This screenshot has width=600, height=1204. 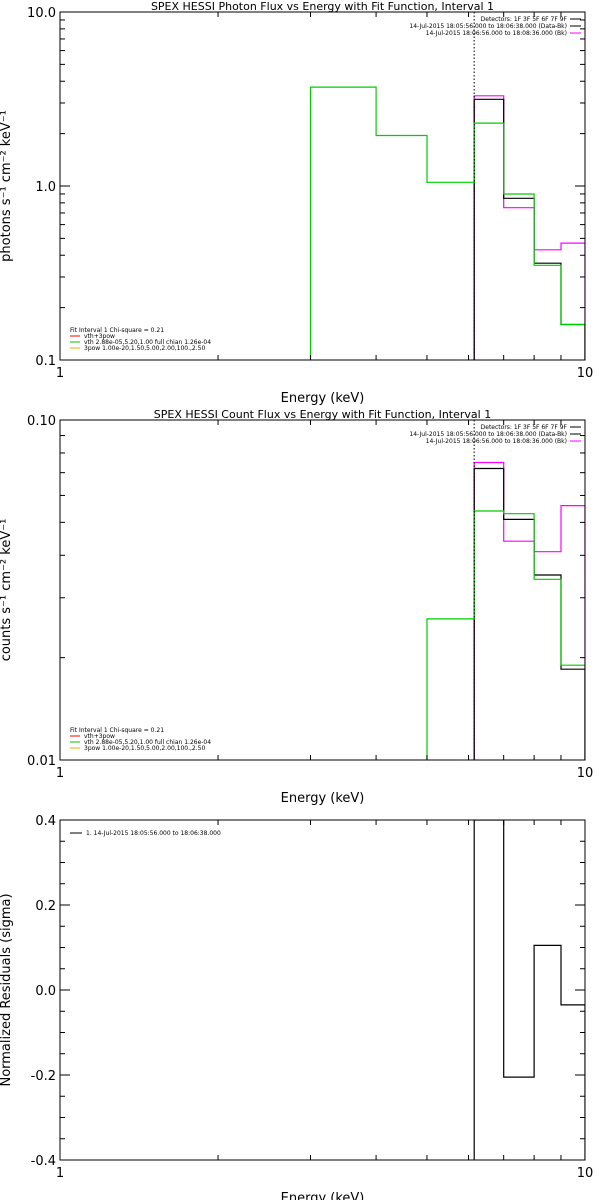 What do you see at coordinates (41, 13) in the screenshot?
I see `y-tick-label: 10.0` at bounding box center [41, 13].